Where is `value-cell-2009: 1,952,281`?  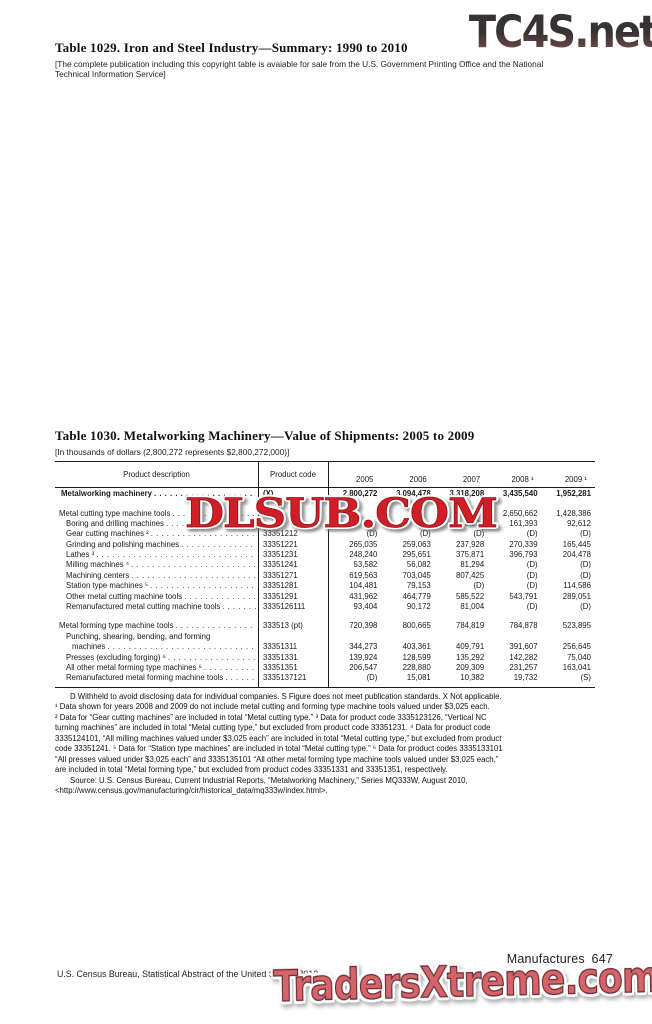 value-cell-2009: 1,952,281 is located at coordinates (573, 493).